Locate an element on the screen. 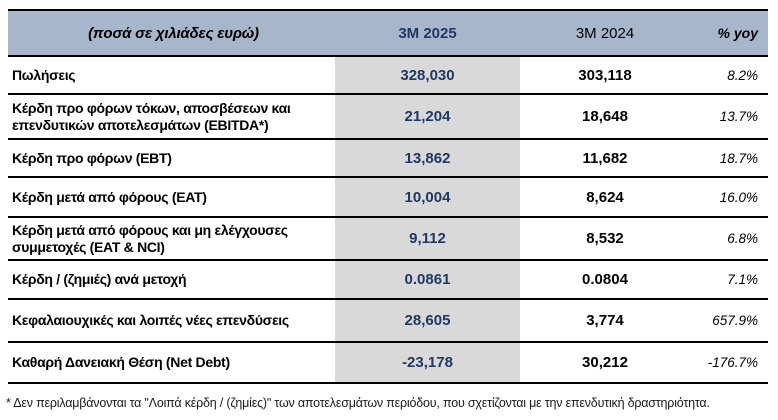  table-row: Πωλήσεις 328,030 303,118 8.2% is located at coordinates (388, 76).